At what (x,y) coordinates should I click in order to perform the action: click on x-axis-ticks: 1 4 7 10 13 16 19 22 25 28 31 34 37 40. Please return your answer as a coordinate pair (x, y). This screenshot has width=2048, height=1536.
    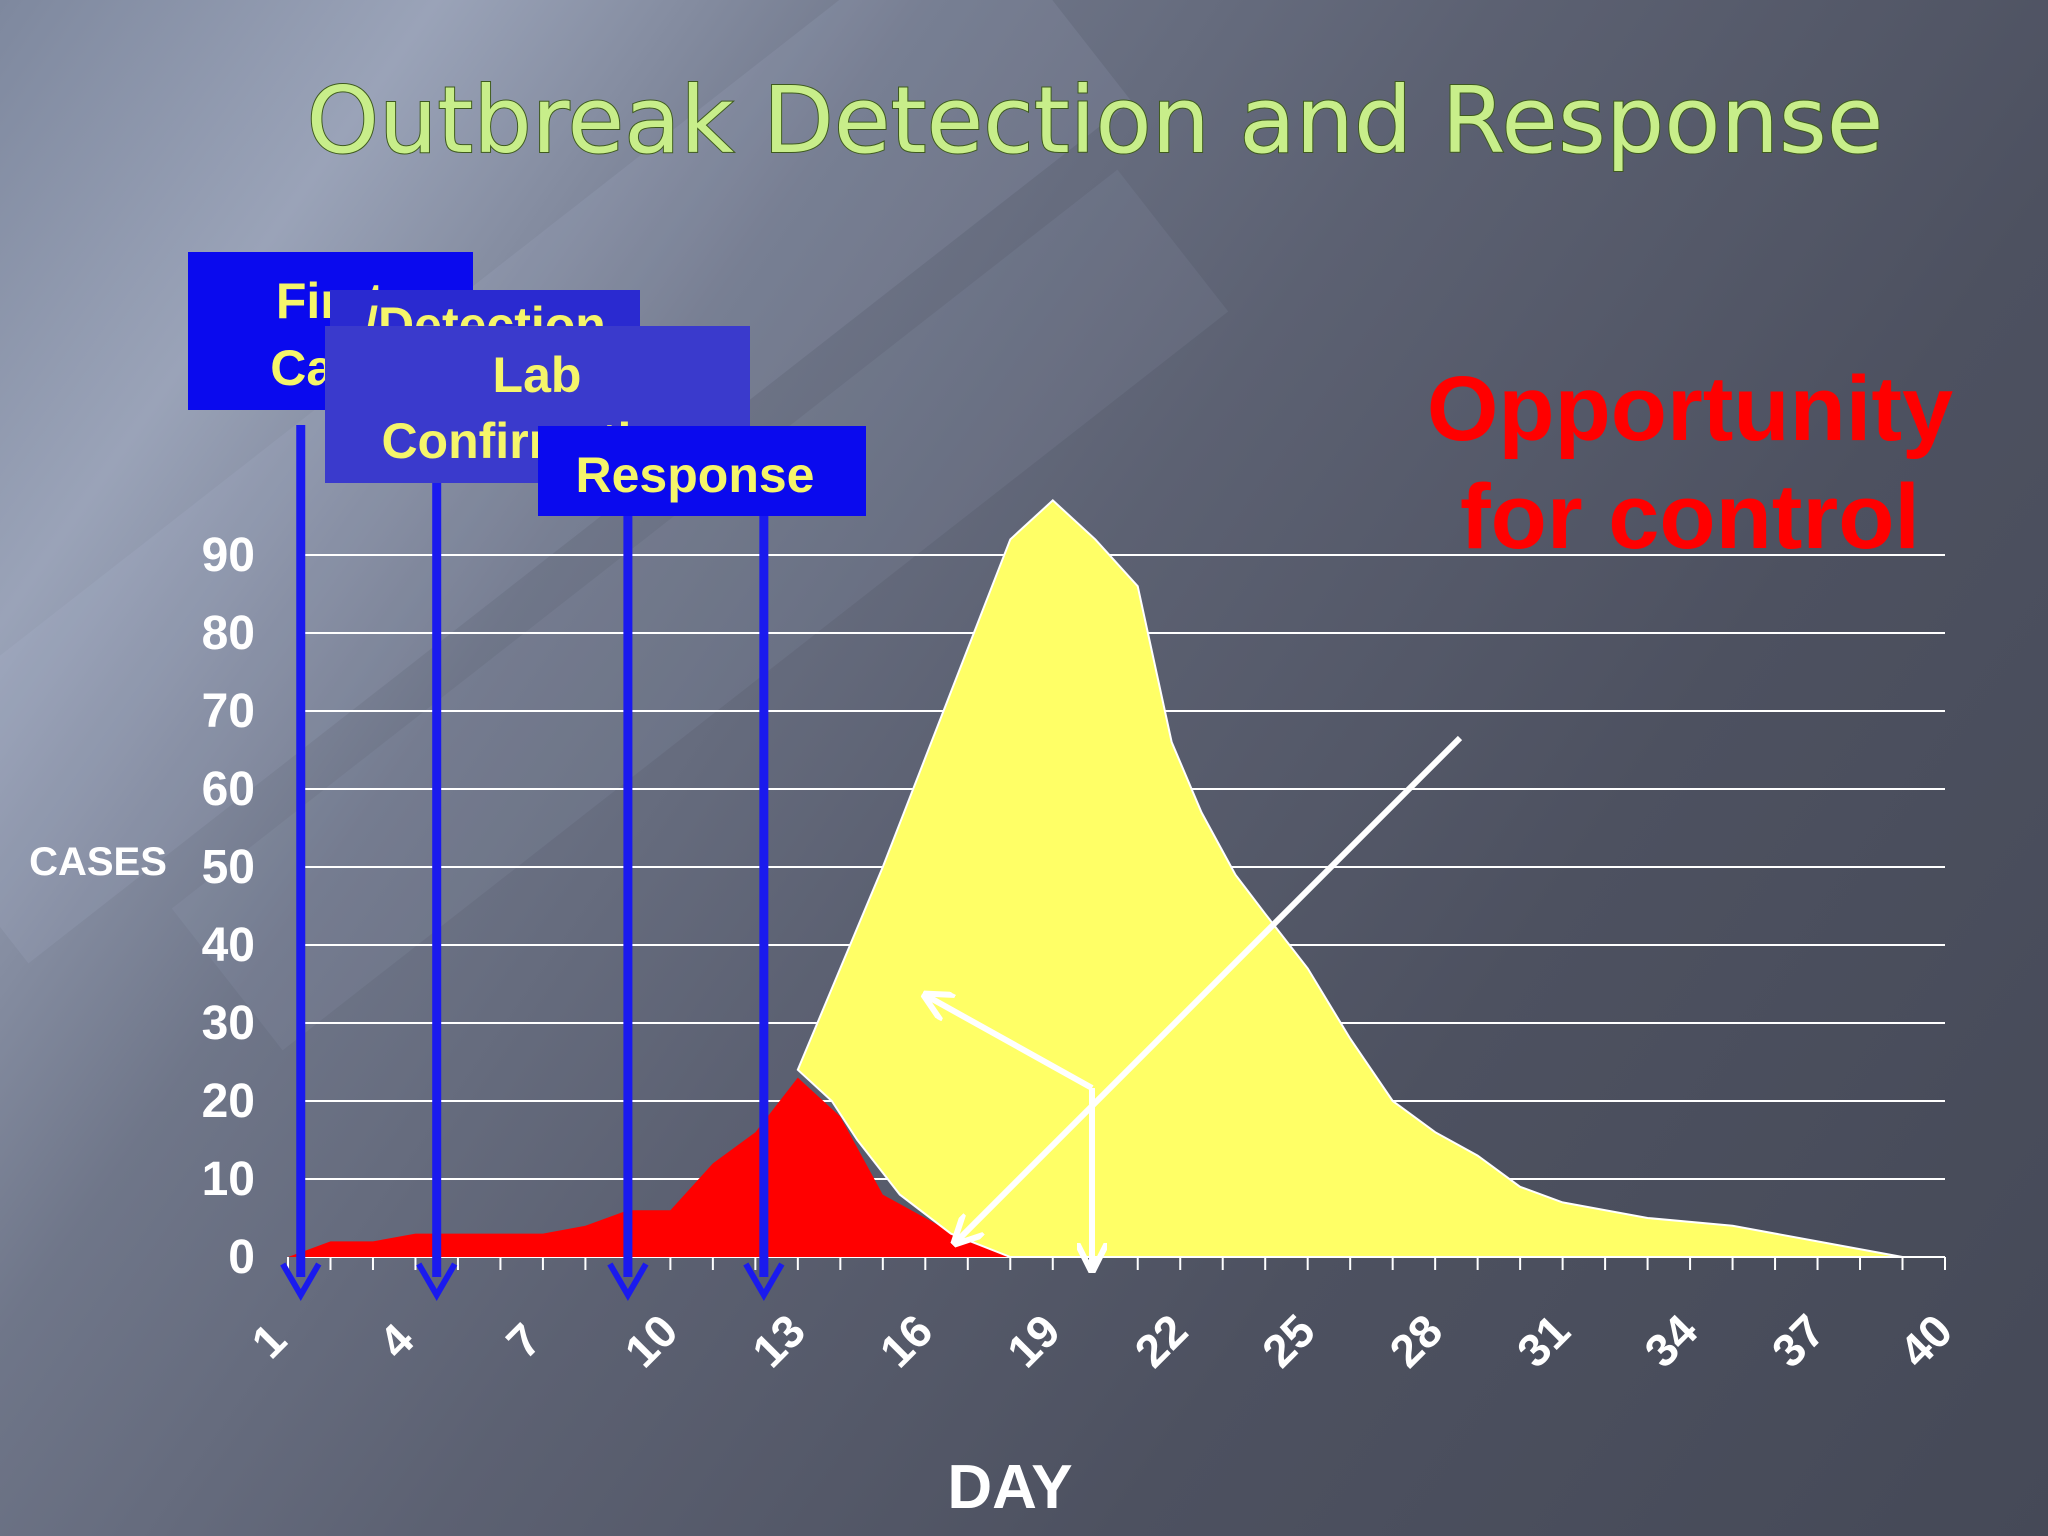
    Looking at the image, I should click on (1101, 1317).